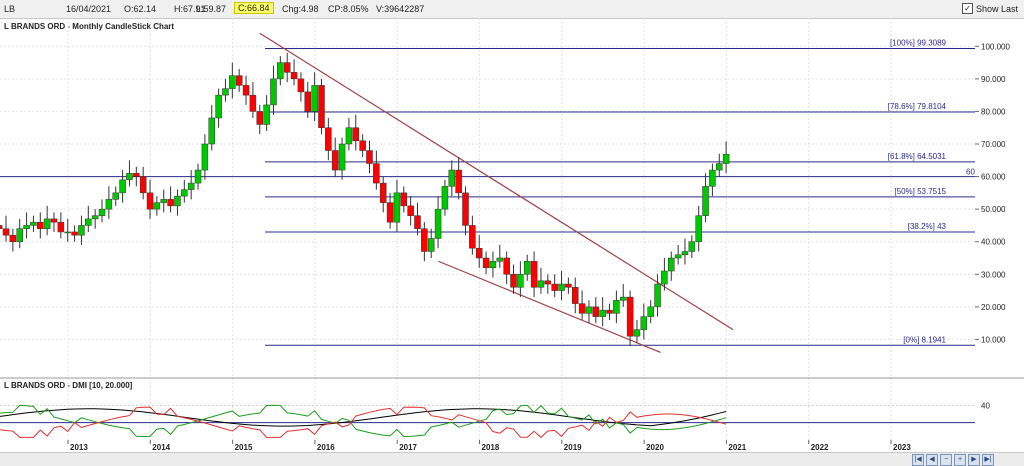 This screenshot has height=466, width=1024. Describe the element at coordinates (996, 8) in the screenshot. I see `show-last-label: Show Last` at that location.